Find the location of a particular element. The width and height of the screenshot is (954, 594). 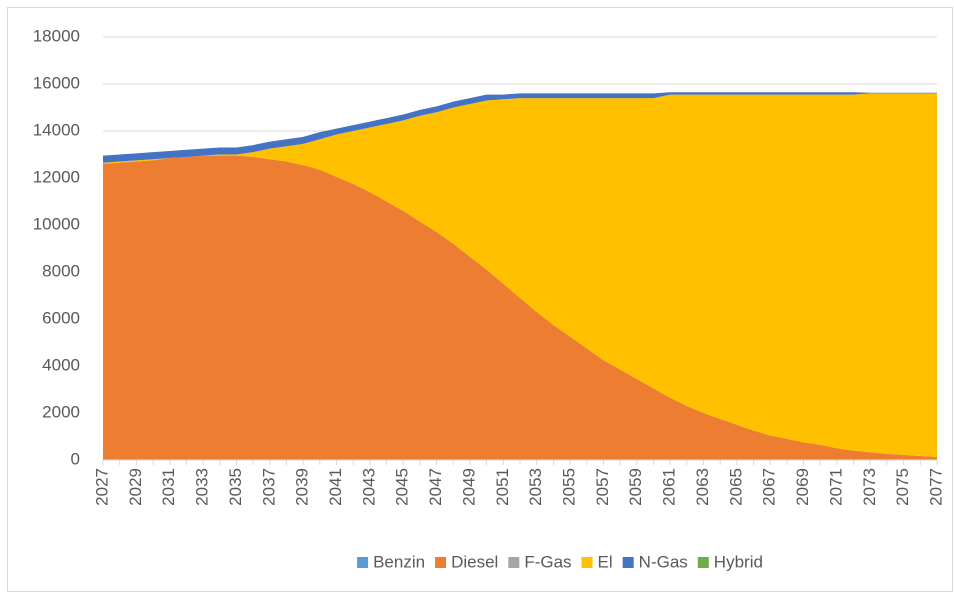

y-tick-label: 8000 is located at coordinates (61, 270).